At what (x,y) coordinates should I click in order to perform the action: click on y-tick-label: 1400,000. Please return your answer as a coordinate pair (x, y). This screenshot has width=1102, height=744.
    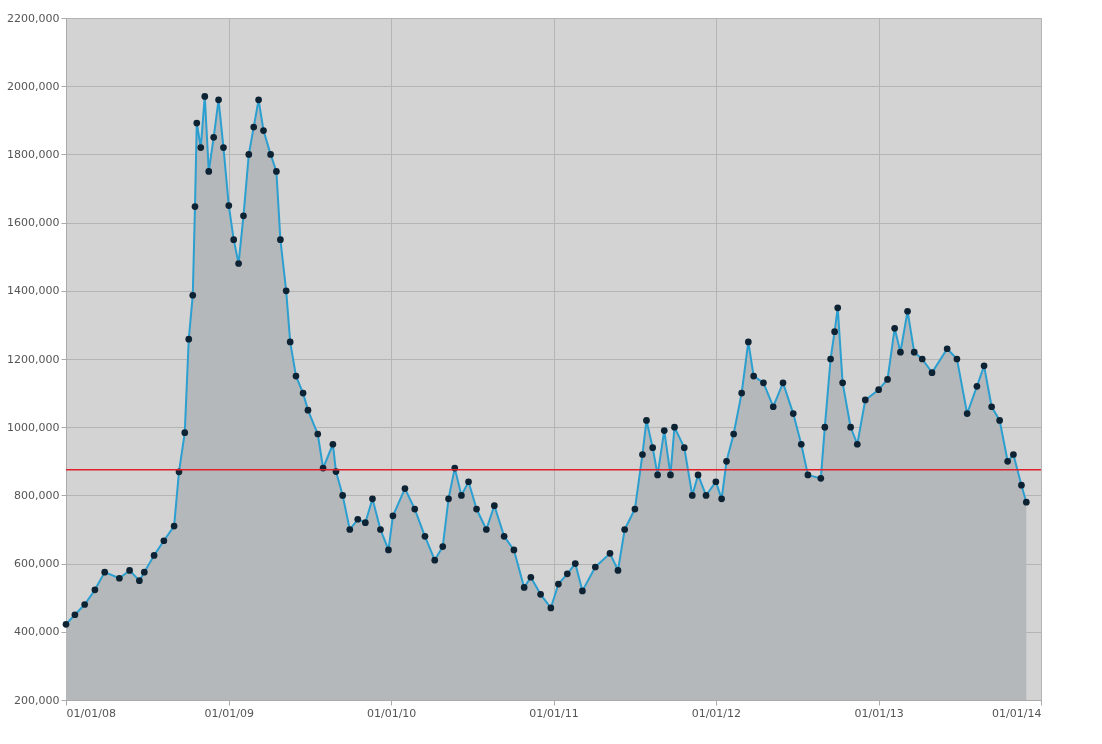
    Looking at the image, I should click on (33, 291).